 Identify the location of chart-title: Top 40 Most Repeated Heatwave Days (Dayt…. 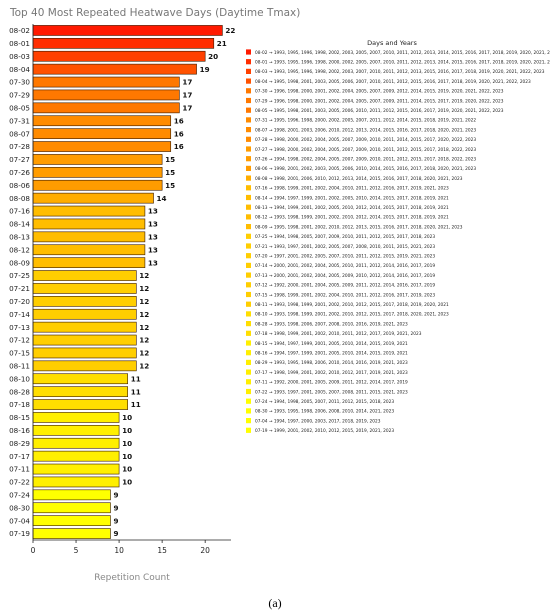
(154, 13).